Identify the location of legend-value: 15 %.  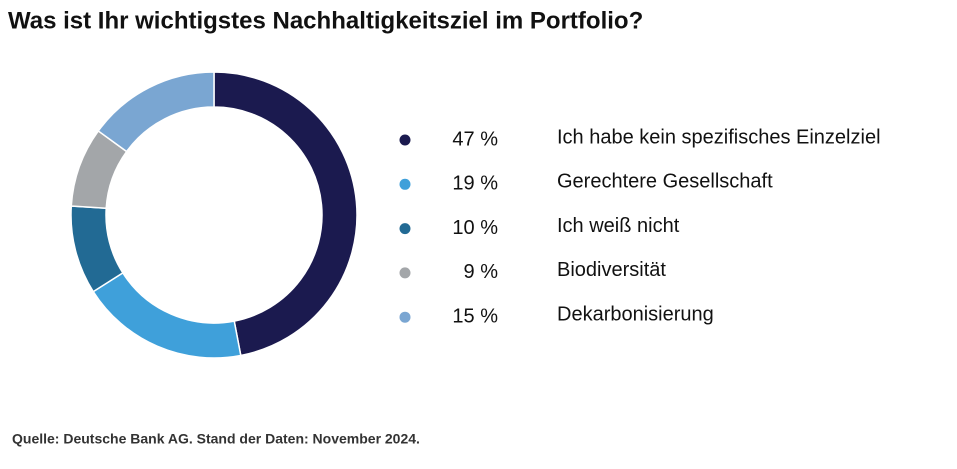
(475, 316).